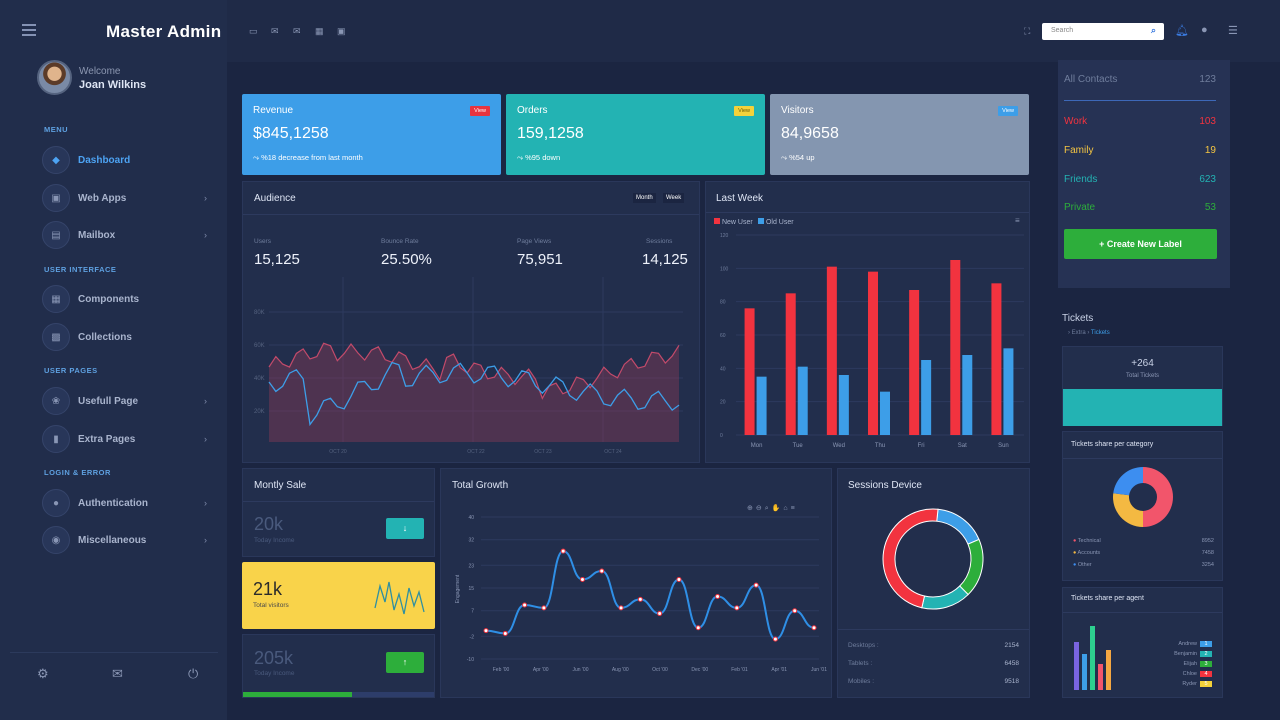  I want to click on y-tick-label: 15, so click(471, 589).